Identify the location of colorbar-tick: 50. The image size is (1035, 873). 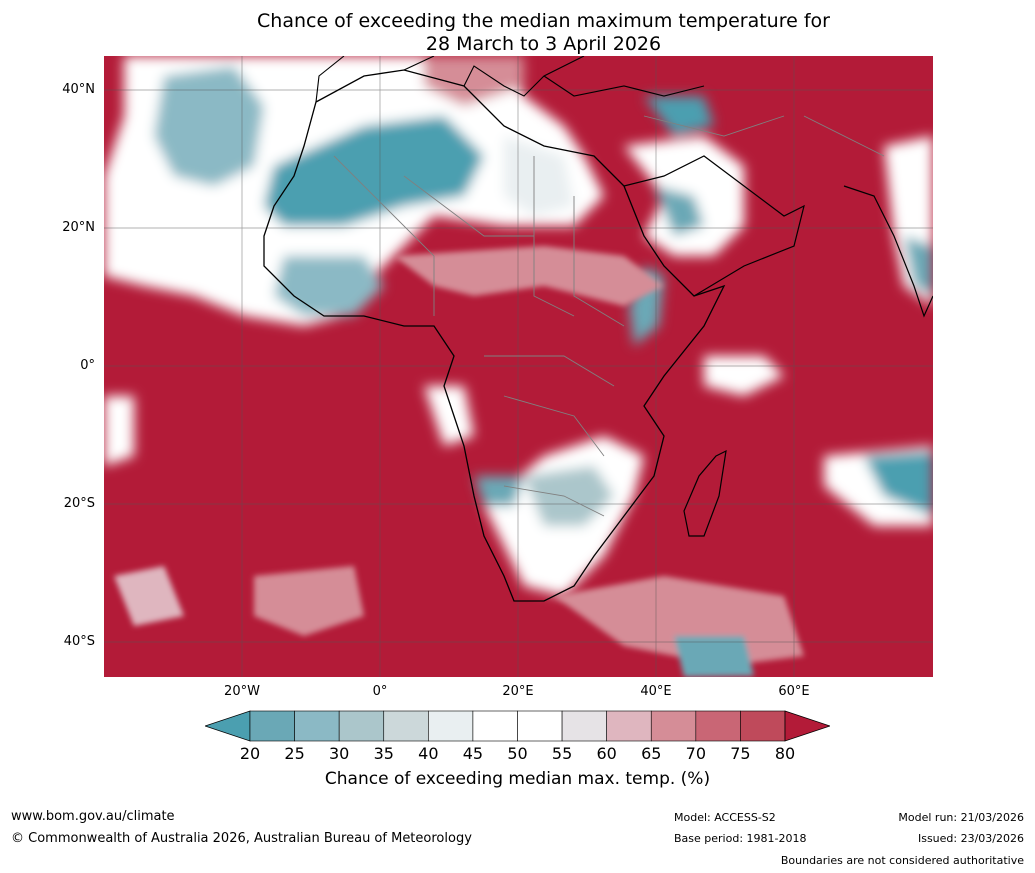
(517, 753).